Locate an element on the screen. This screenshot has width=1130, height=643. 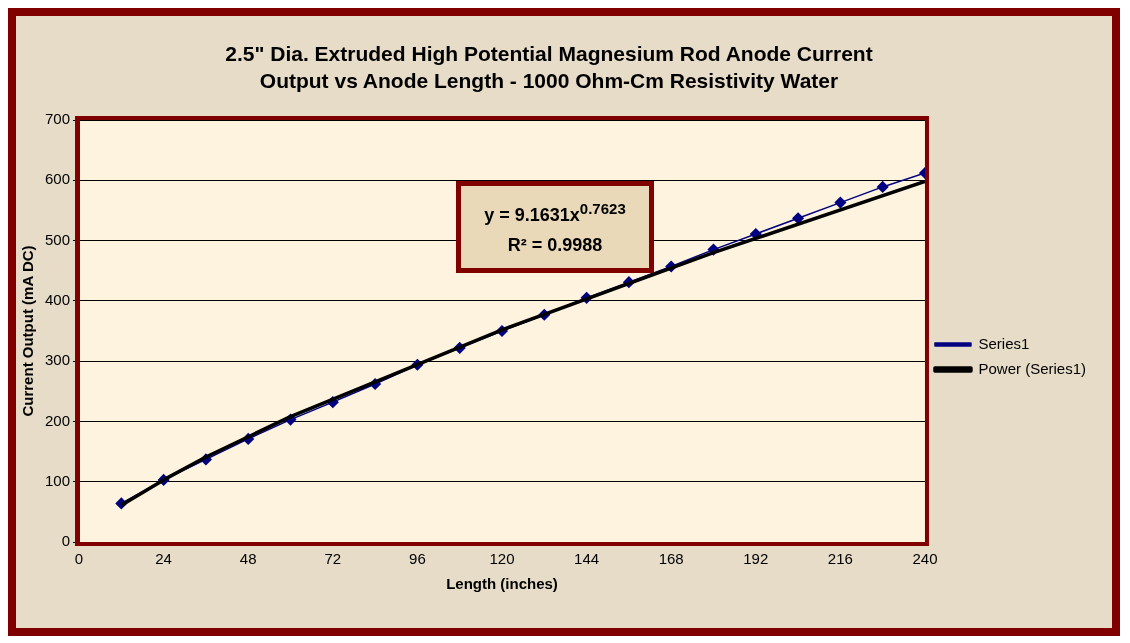
x-tick-label: 168 is located at coordinates (671, 559).